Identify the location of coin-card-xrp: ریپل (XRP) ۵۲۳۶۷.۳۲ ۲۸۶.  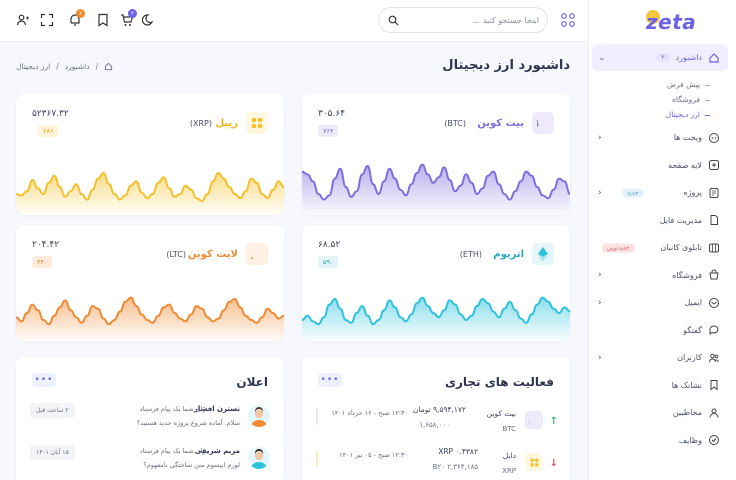
(150, 154).